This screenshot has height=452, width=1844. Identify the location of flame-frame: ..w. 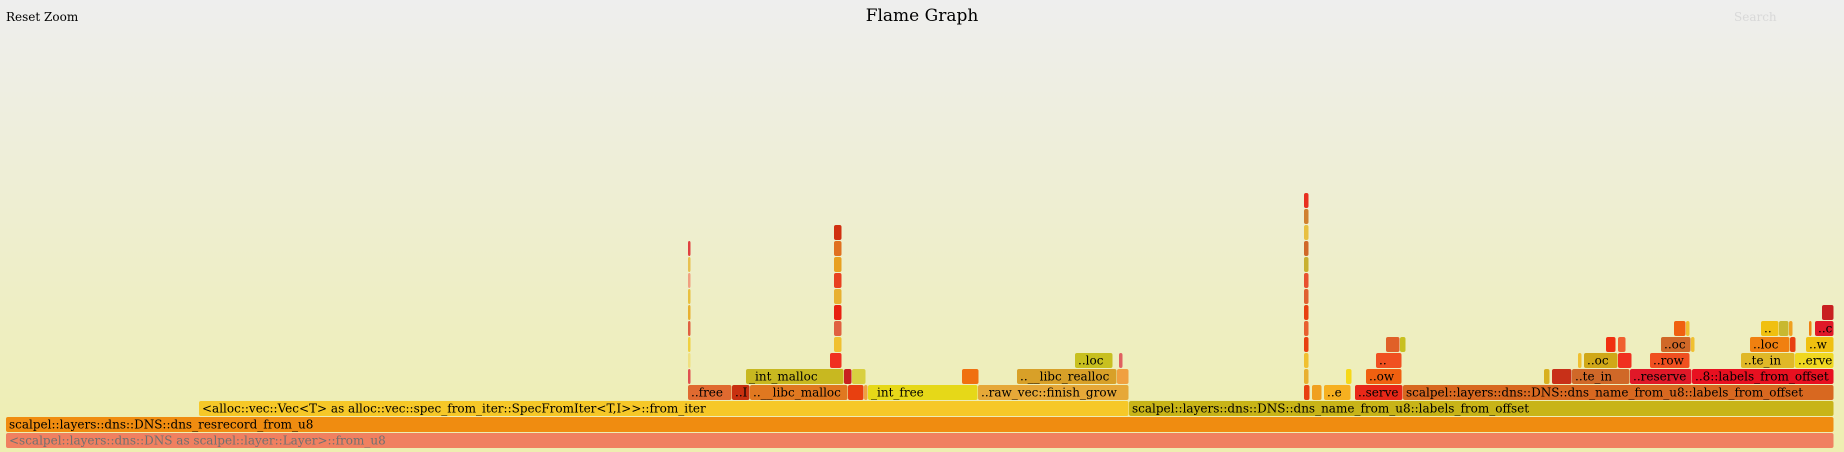
(1820, 344).